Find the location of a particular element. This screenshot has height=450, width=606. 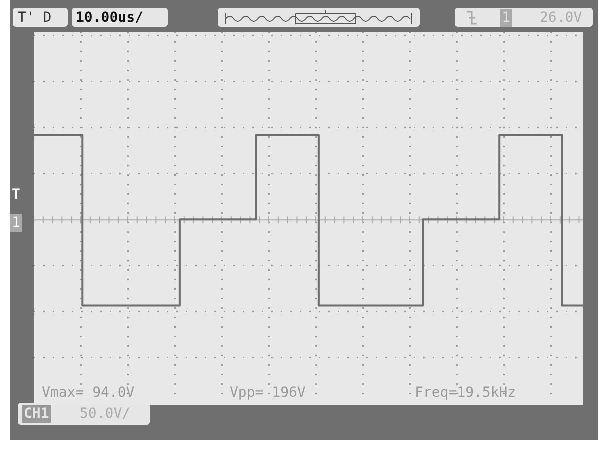

text: Vpp= 196V is located at coordinates (268, 393).